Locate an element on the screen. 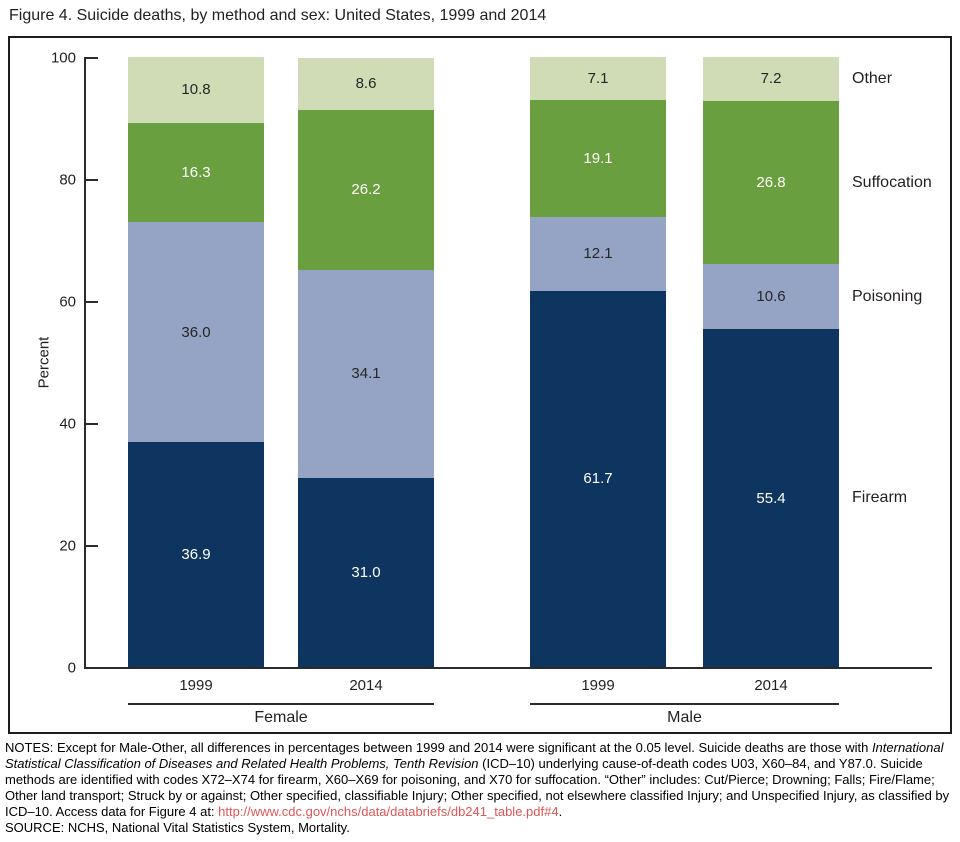 This screenshot has height=842, width=960. bar-segment-poisoning: 34.1 is located at coordinates (366, 373).